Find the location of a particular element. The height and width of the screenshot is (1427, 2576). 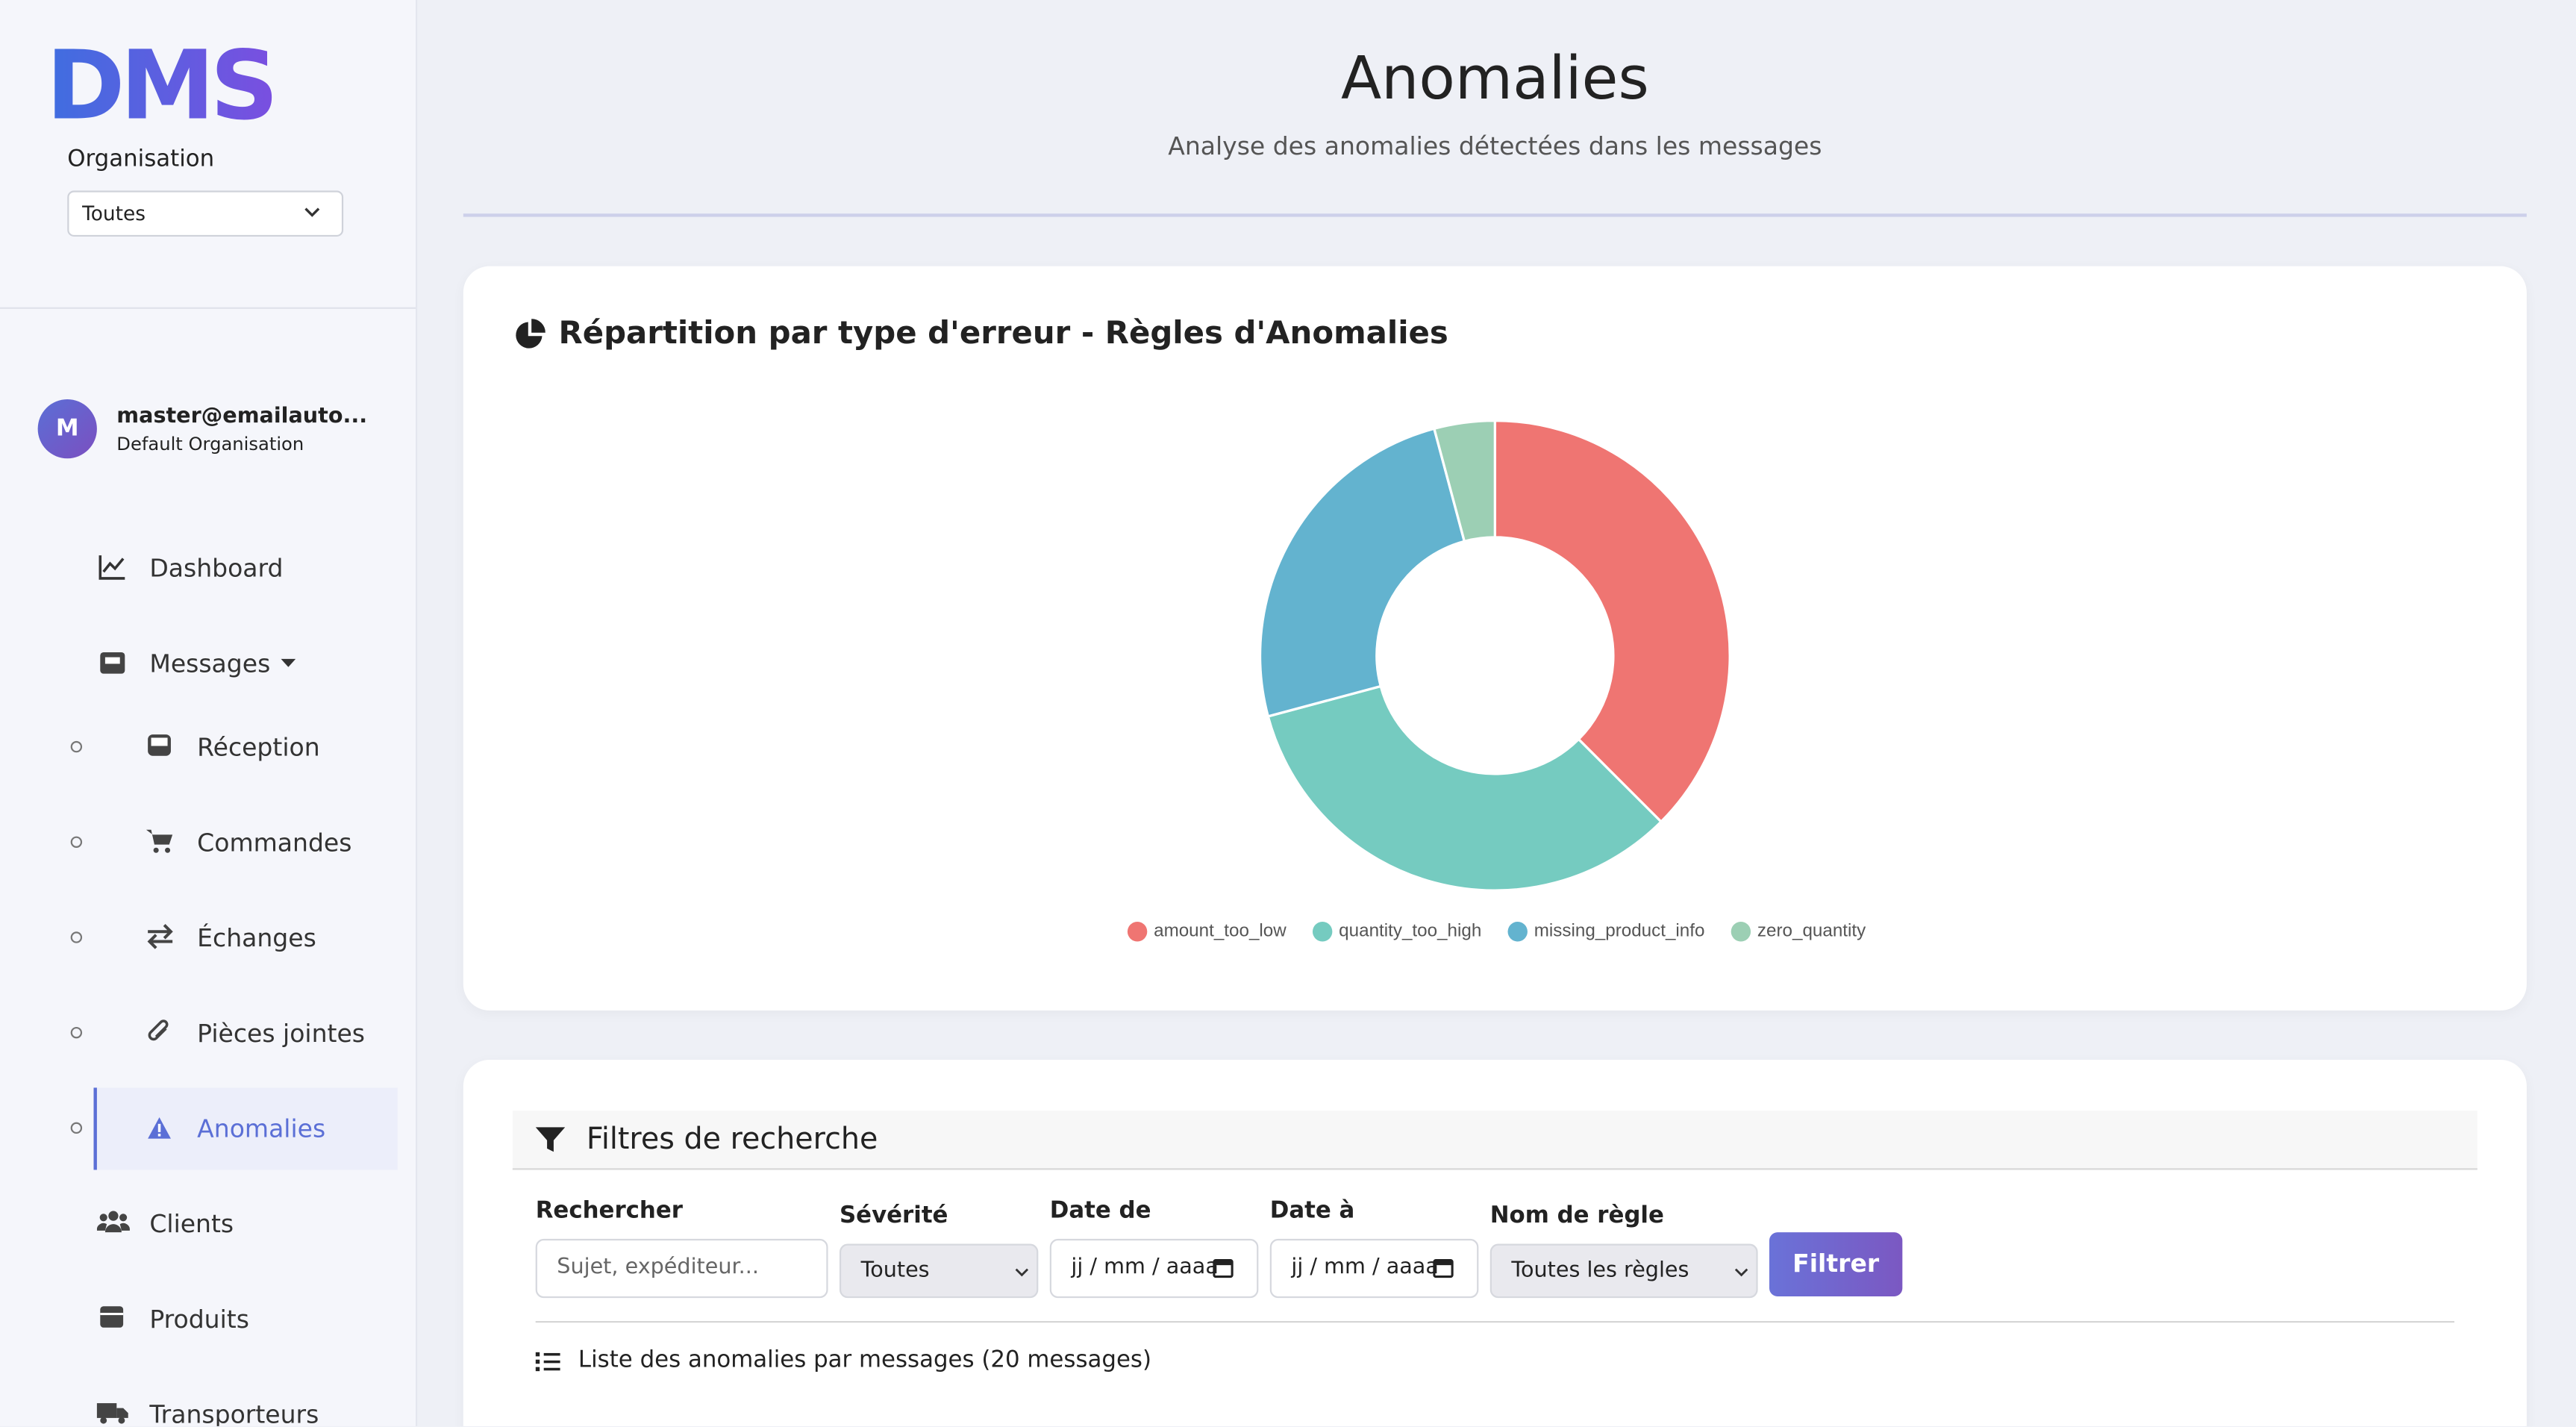

nav-label: Pièces jointes is located at coordinates (281, 1033).